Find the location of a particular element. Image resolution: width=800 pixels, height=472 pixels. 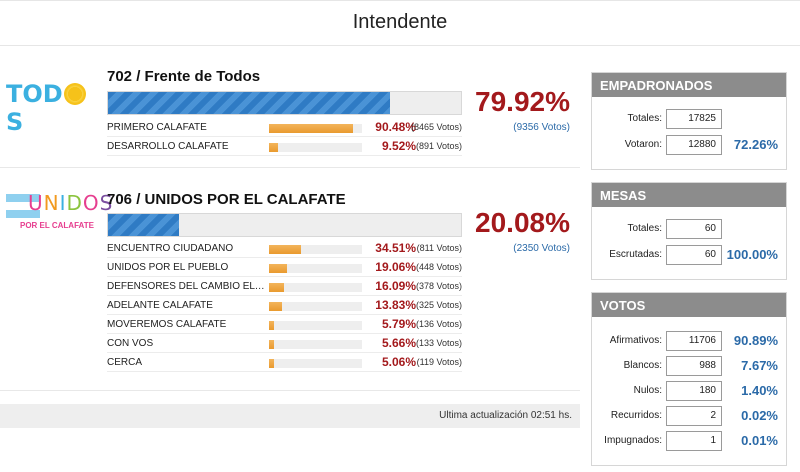

sublist-percent: 5.06% is located at coordinates (398, 362).